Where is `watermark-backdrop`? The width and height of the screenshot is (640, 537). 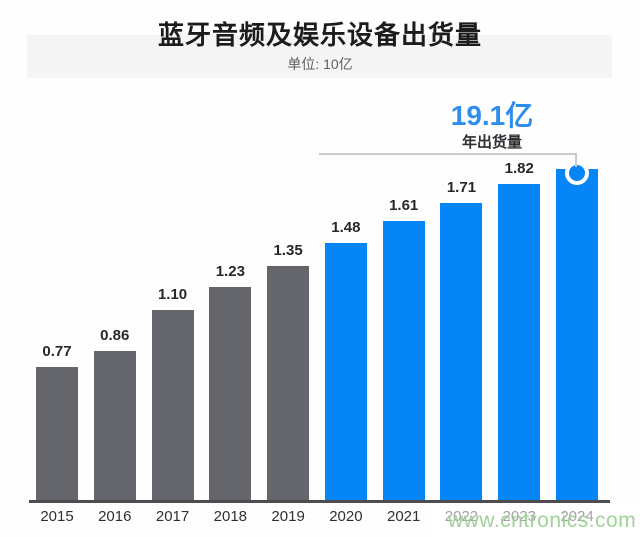 watermark-backdrop is located at coordinates (534, 521).